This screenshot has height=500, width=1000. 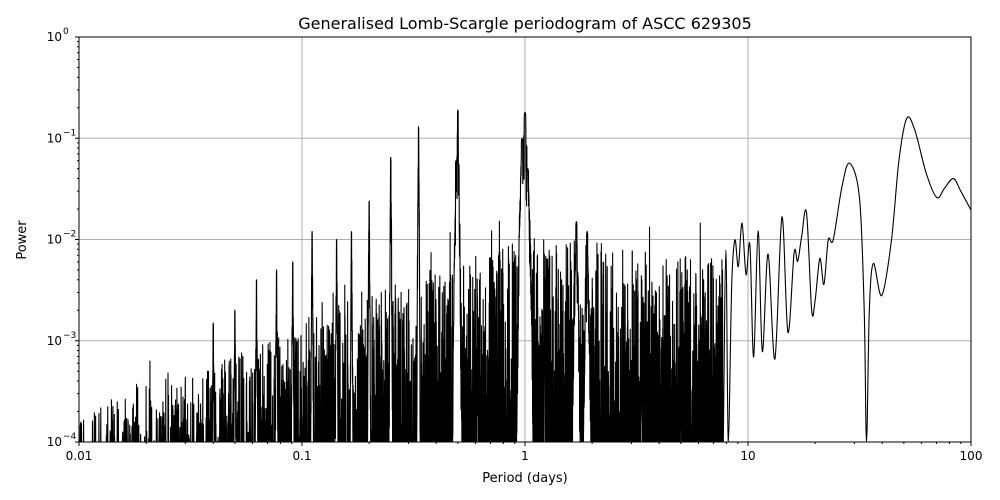 What do you see at coordinates (22, 240) in the screenshot?
I see `y-axis-label: Power` at bounding box center [22, 240].